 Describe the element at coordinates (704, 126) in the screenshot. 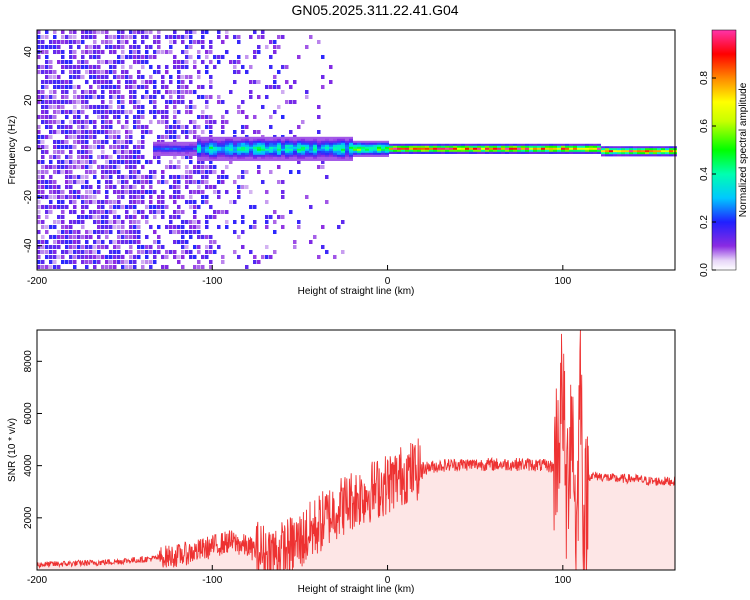

I see `colorbar-tick-label: 0.6` at that location.